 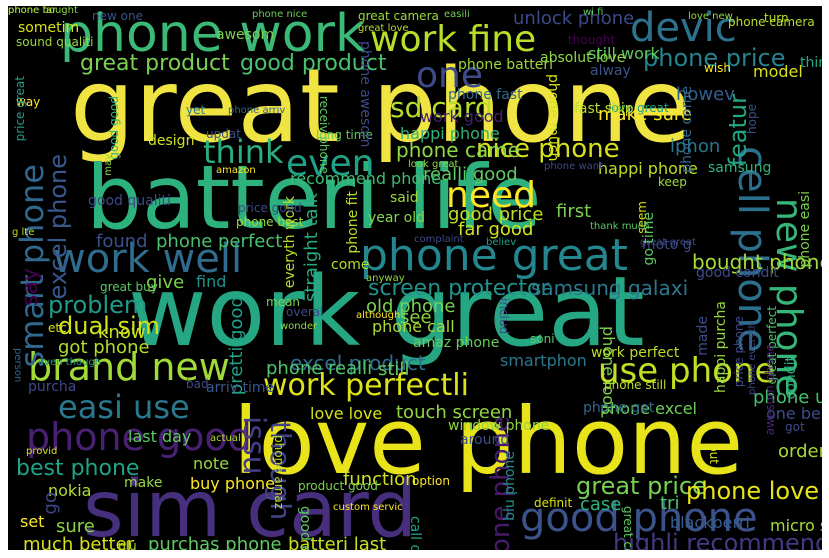 I want to click on cloud-word: dual sim, so click(x=109, y=326).